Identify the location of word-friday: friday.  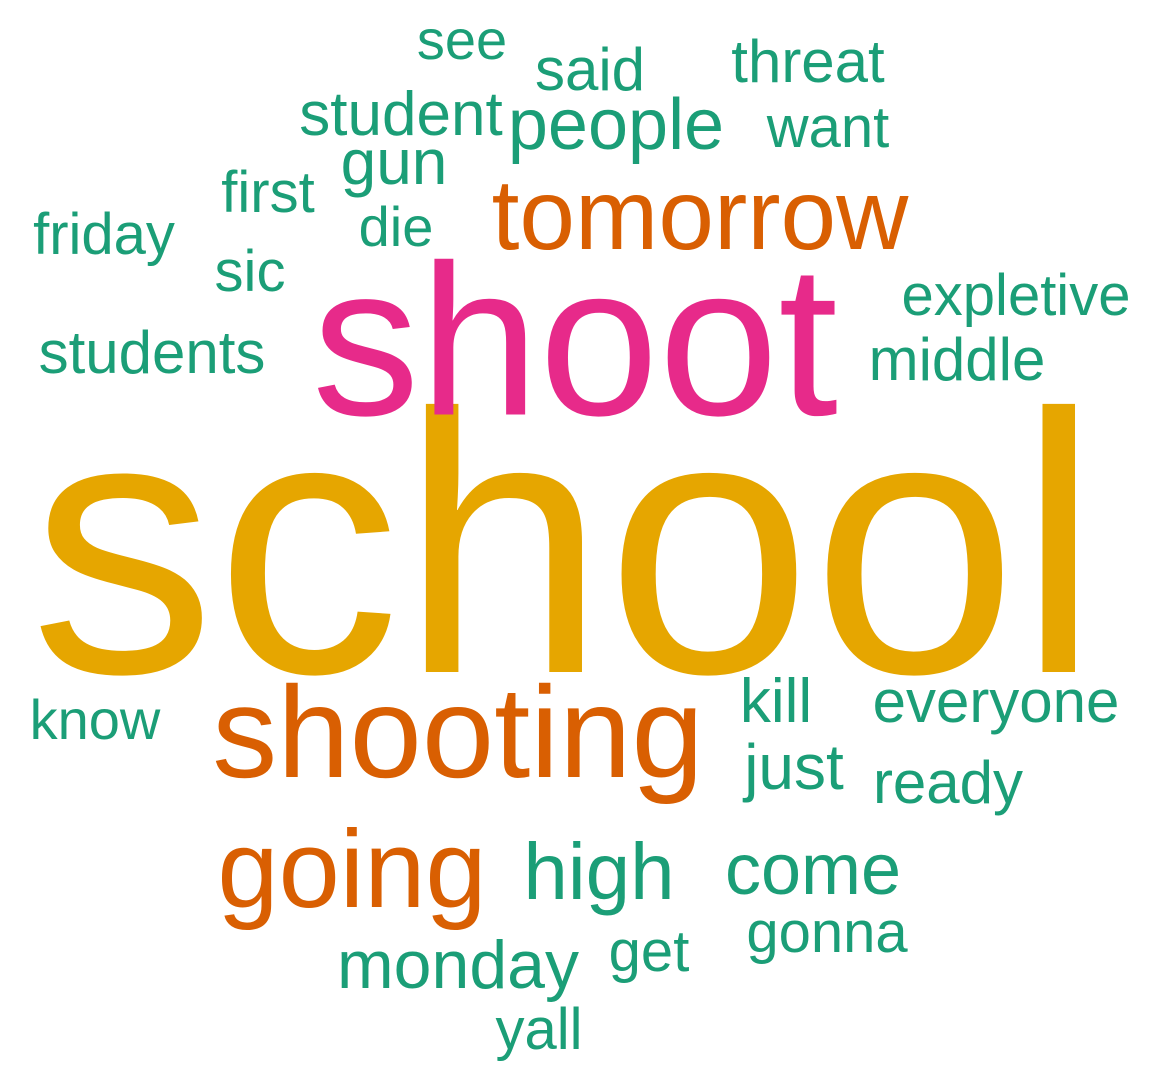
(104, 234).